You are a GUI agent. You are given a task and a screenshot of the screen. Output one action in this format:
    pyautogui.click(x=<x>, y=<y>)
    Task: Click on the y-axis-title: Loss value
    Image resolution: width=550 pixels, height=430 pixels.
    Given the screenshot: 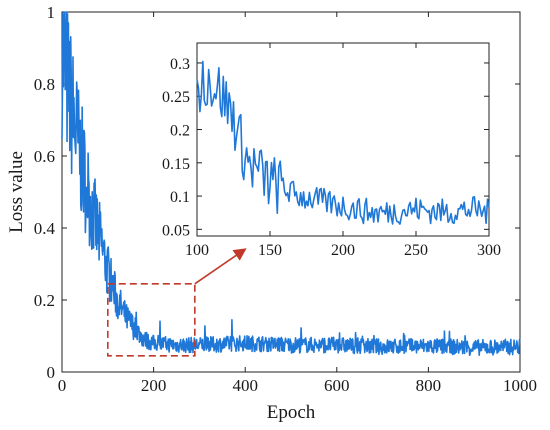 What is the action you would take?
    pyautogui.click(x=16, y=192)
    